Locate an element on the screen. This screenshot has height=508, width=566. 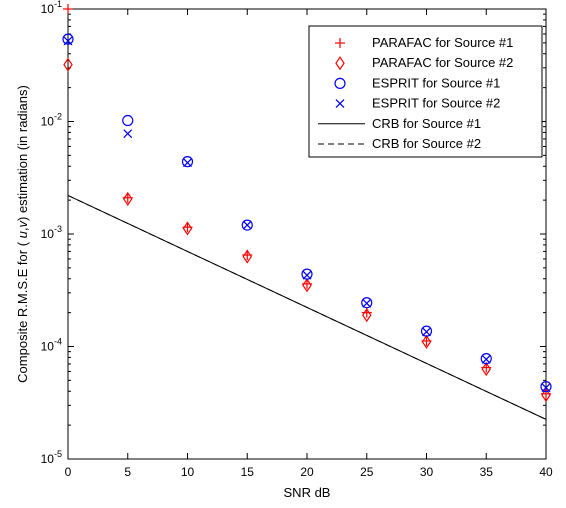
y-tick-label: 10⁻³ is located at coordinates (51, 232).